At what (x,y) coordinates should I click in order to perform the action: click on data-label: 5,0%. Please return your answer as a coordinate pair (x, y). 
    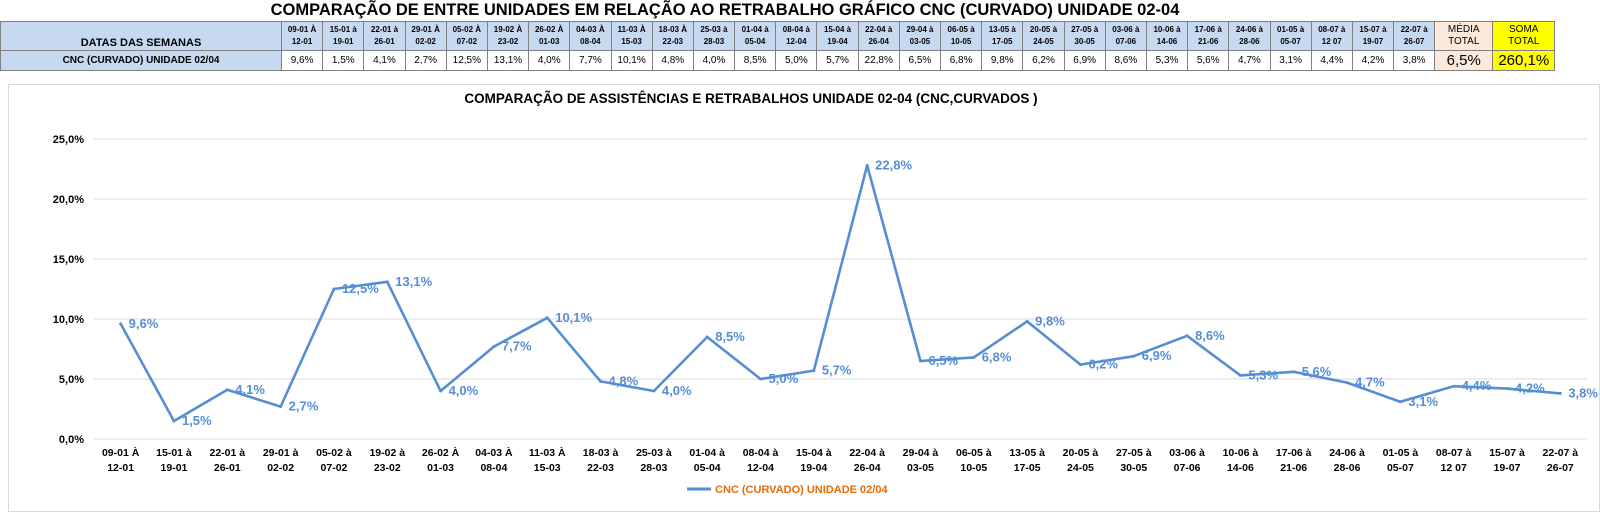
    Looking at the image, I should click on (784, 378).